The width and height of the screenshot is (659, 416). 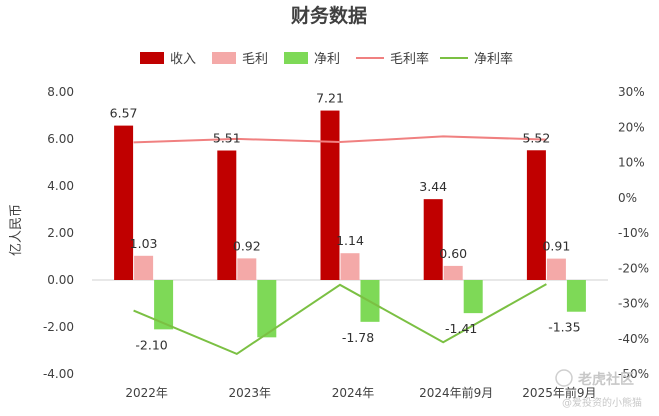 What do you see at coordinates (433, 186) in the screenshot?
I see `data-label: 3.44` at bounding box center [433, 186].